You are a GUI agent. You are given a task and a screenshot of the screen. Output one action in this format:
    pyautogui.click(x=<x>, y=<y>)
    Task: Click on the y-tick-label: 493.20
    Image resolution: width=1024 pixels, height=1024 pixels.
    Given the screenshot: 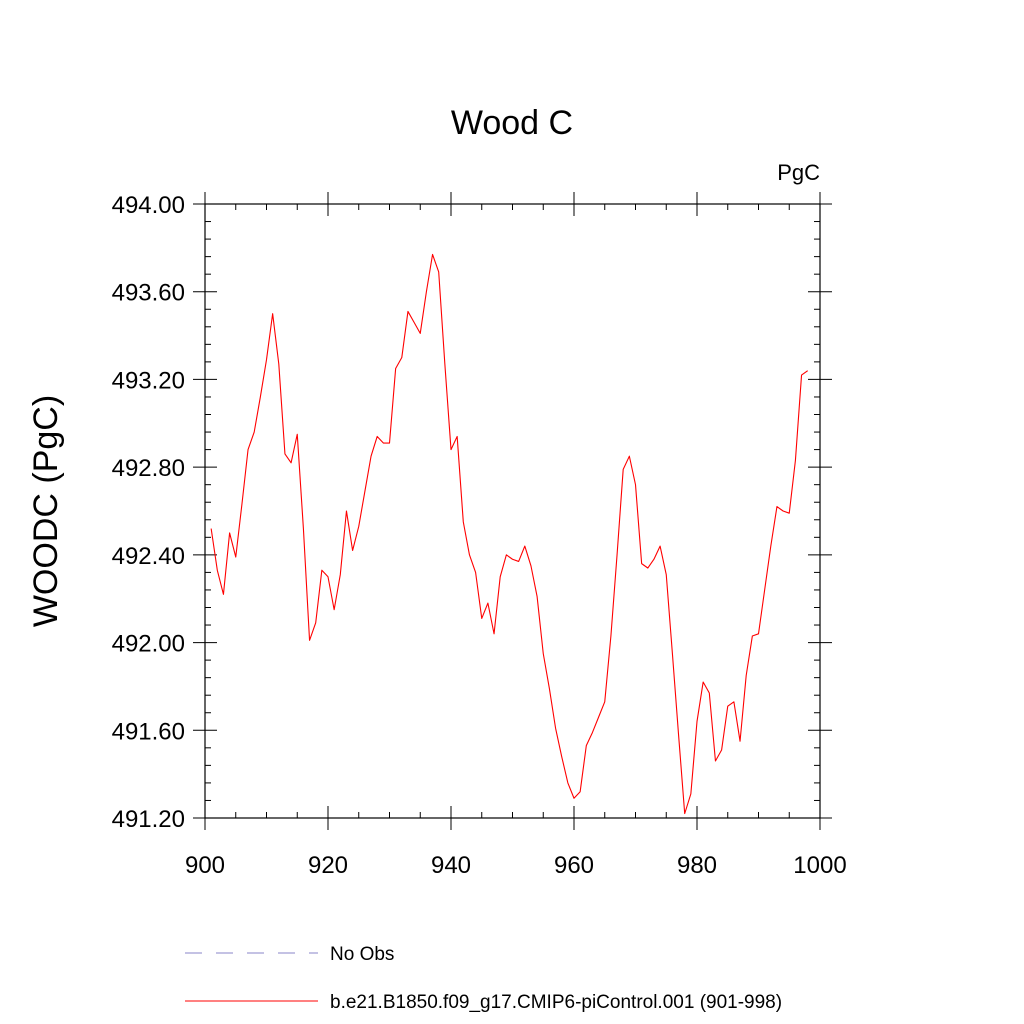 What is the action you would take?
    pyautogui.click(x=148, y=380)
    